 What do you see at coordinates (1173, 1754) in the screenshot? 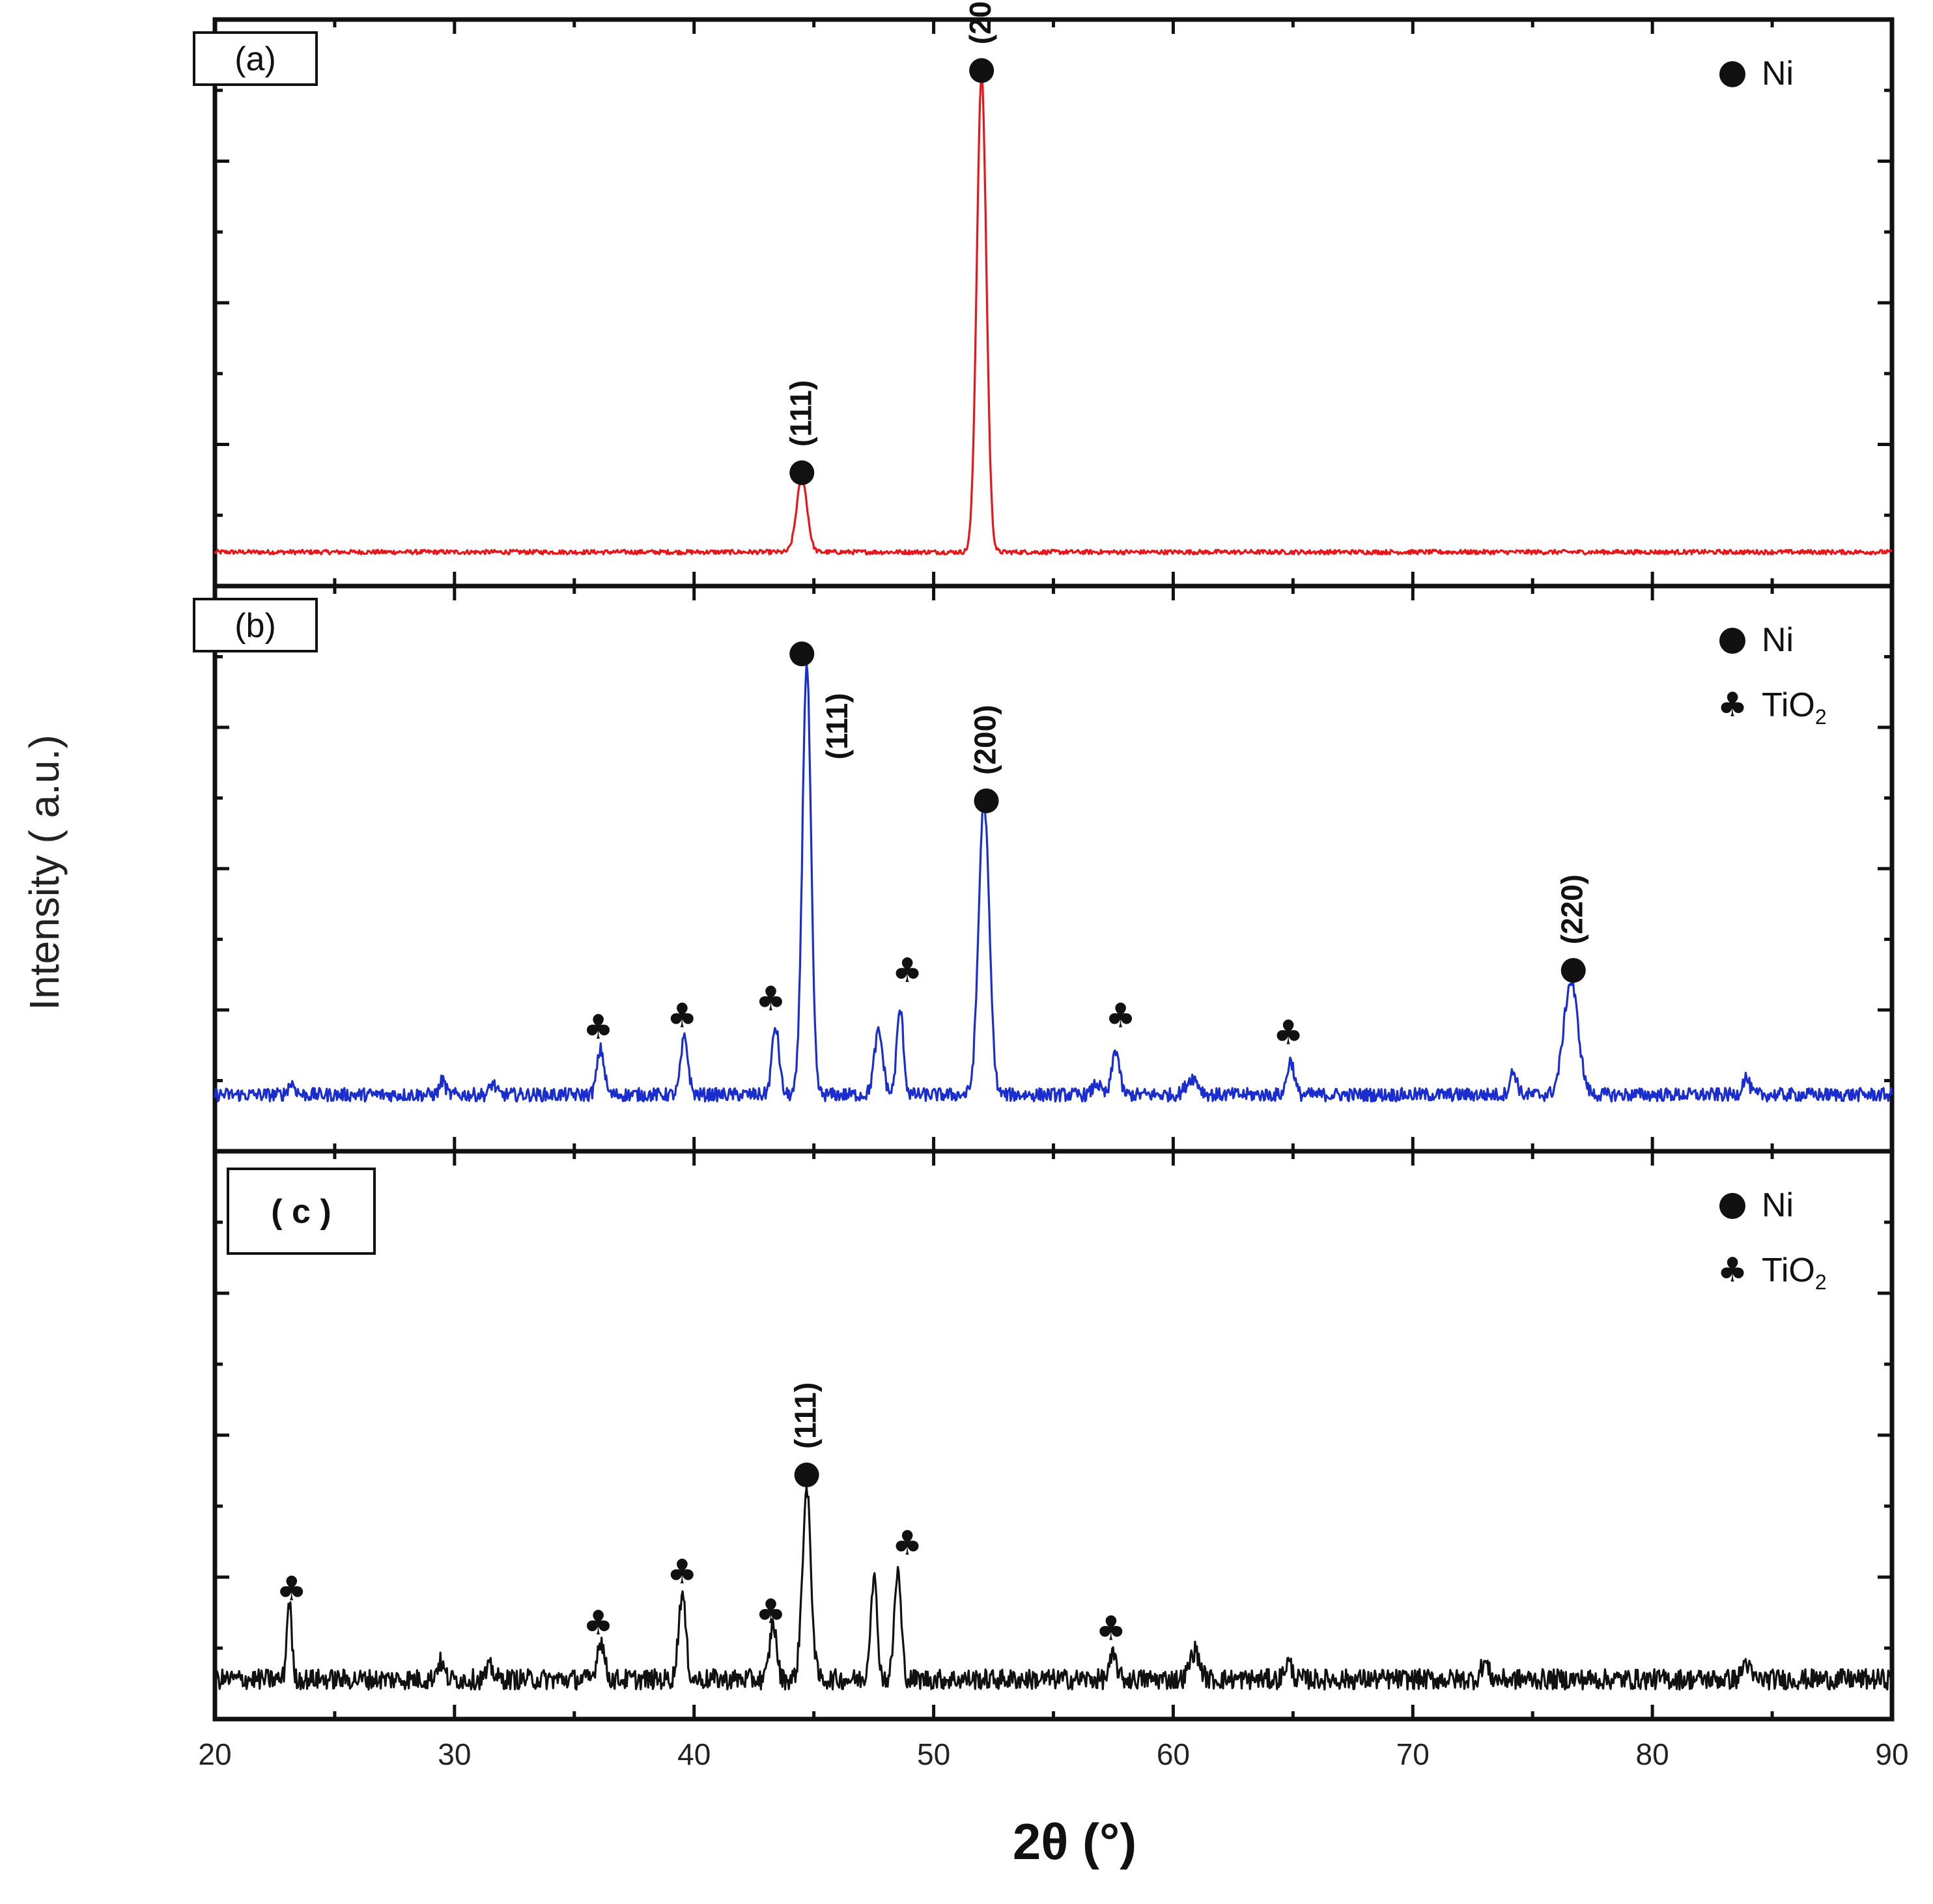
I see `x-tick-label: 60` at bounding box center [1173, 1754].